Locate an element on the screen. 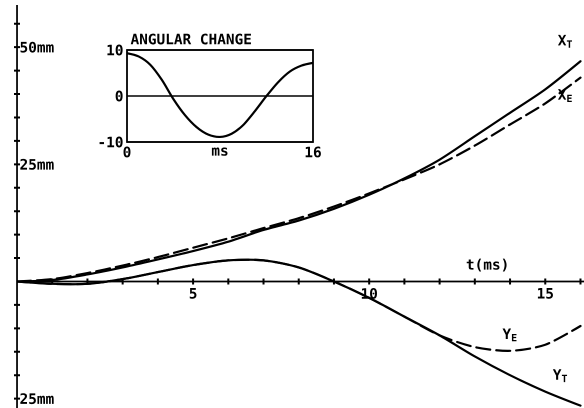 The width and height of the screenshot is (584, 408). x-tick-label: 5 is located at coordinates (193, 293).